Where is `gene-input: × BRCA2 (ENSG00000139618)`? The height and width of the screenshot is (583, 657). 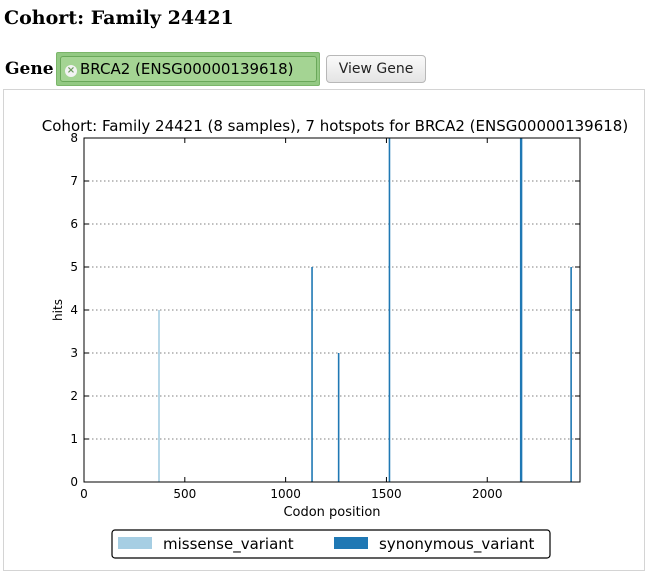 gene-input: × BRCA2 (ENSG00000139618) is located at coordinates (188, 69).